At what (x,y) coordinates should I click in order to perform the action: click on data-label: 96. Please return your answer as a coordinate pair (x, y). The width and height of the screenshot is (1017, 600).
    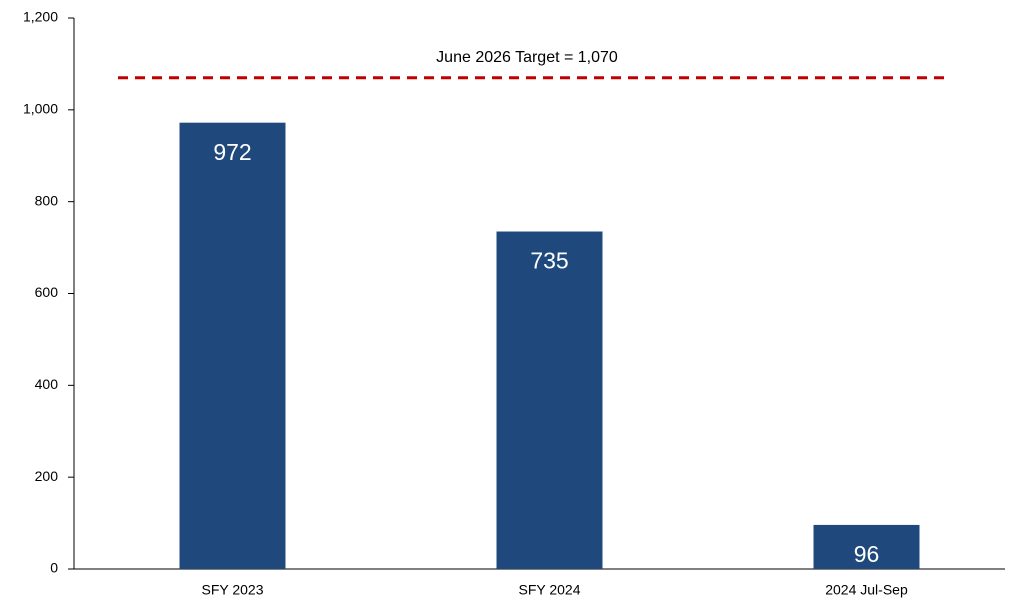
    Looking at the image, I should click on (867, 554).